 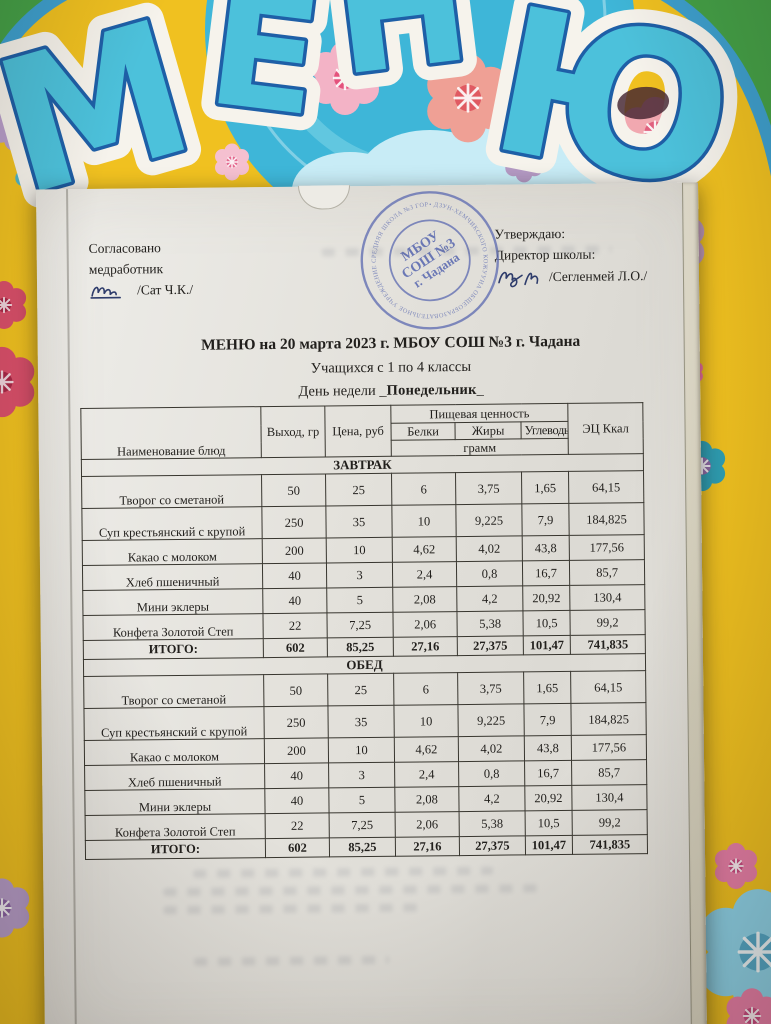 I want to click on col-header-gram: грамм, so click(x=480, y=447).